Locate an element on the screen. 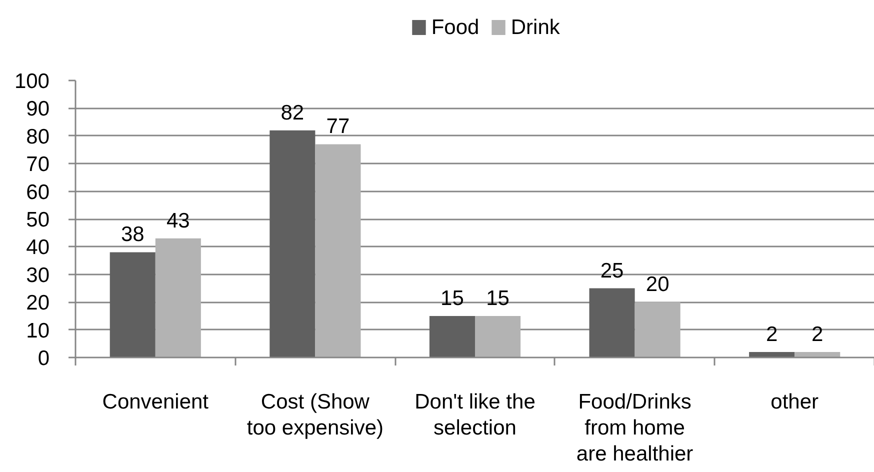 This screenshot has height=472, width=874. y-tick-label: 30 is located at coordinates (38, 275).